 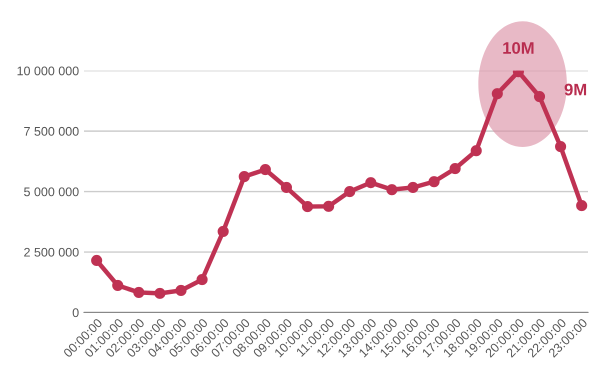 What do you see at coordinates (518, 48) in the screenshot?
I see `annotation: 10M` at bounding box center [518, 48].